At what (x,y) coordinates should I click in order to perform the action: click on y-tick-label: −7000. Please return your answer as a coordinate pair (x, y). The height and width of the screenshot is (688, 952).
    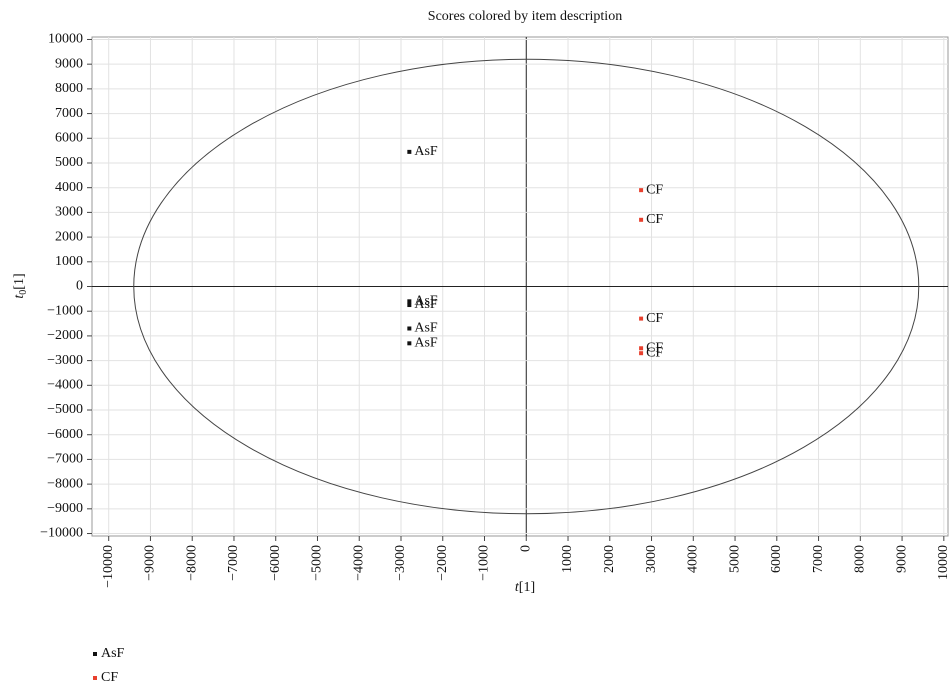
    Looking at the image, I should click on (65, 459).